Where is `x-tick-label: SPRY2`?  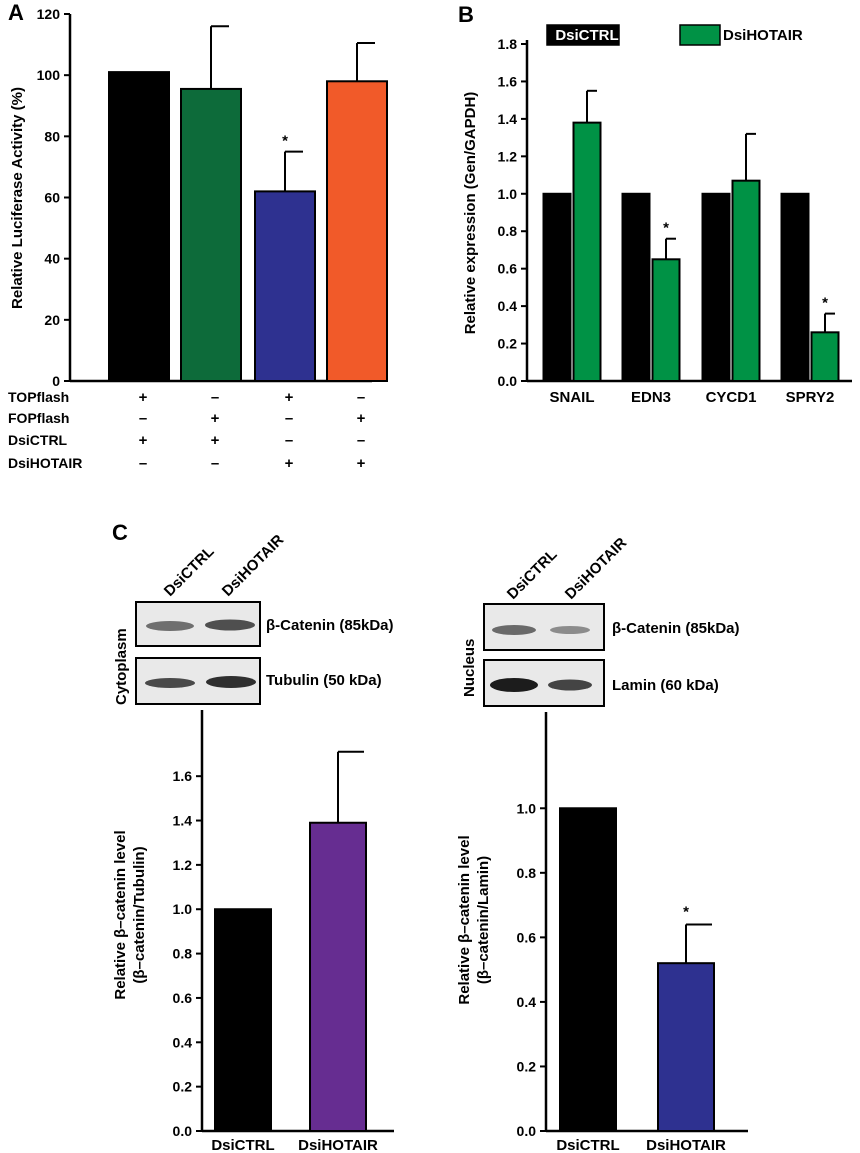
x-tick-label: SPRY2 is located at coordinates (810, 397).